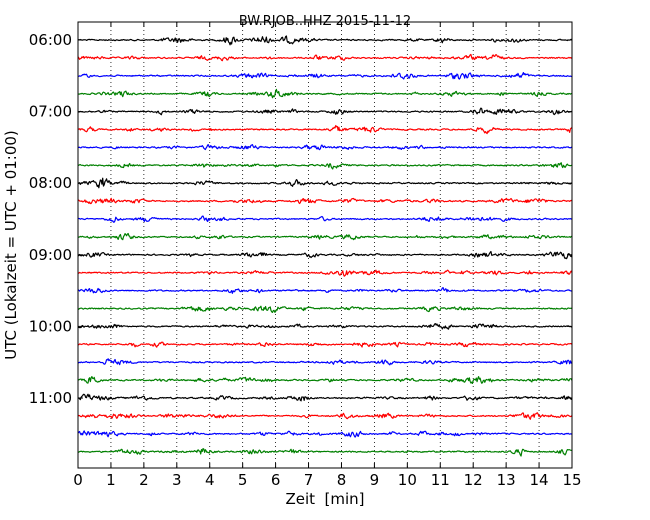 The width and height of the screenshot is (650, 520). Describe the element at coordinates (539, 480) in the screenshot. I see `x-tick-label: 14` at that location.